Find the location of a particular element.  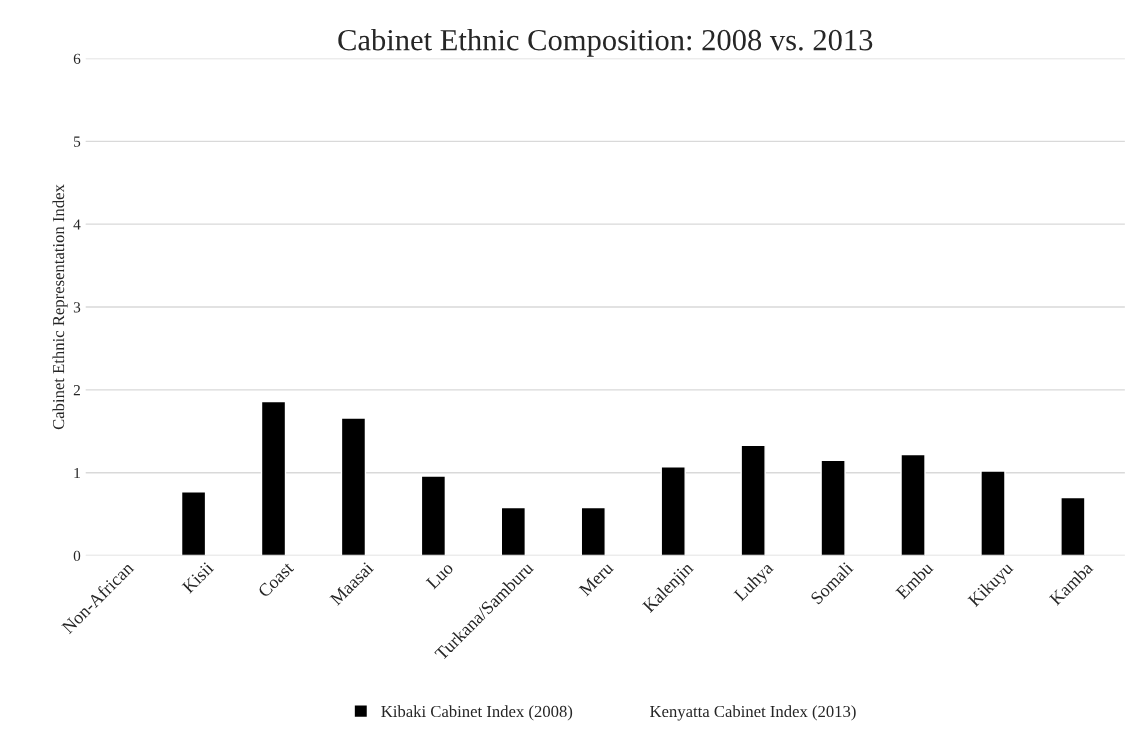

y-tick-label: 2 is located at coordinates (76, 390).